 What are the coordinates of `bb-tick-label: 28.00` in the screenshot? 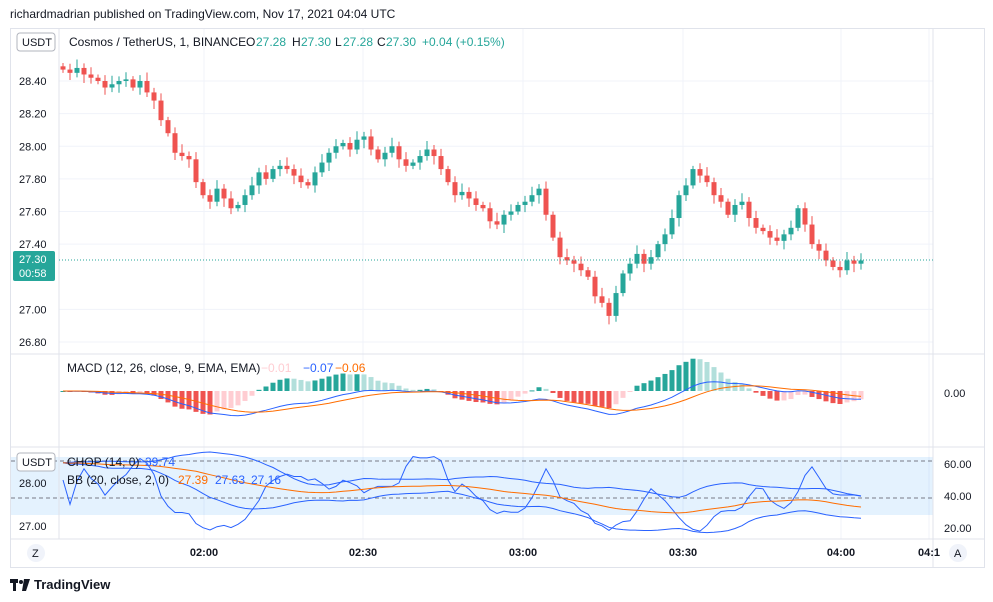 It's located at (33, 484).